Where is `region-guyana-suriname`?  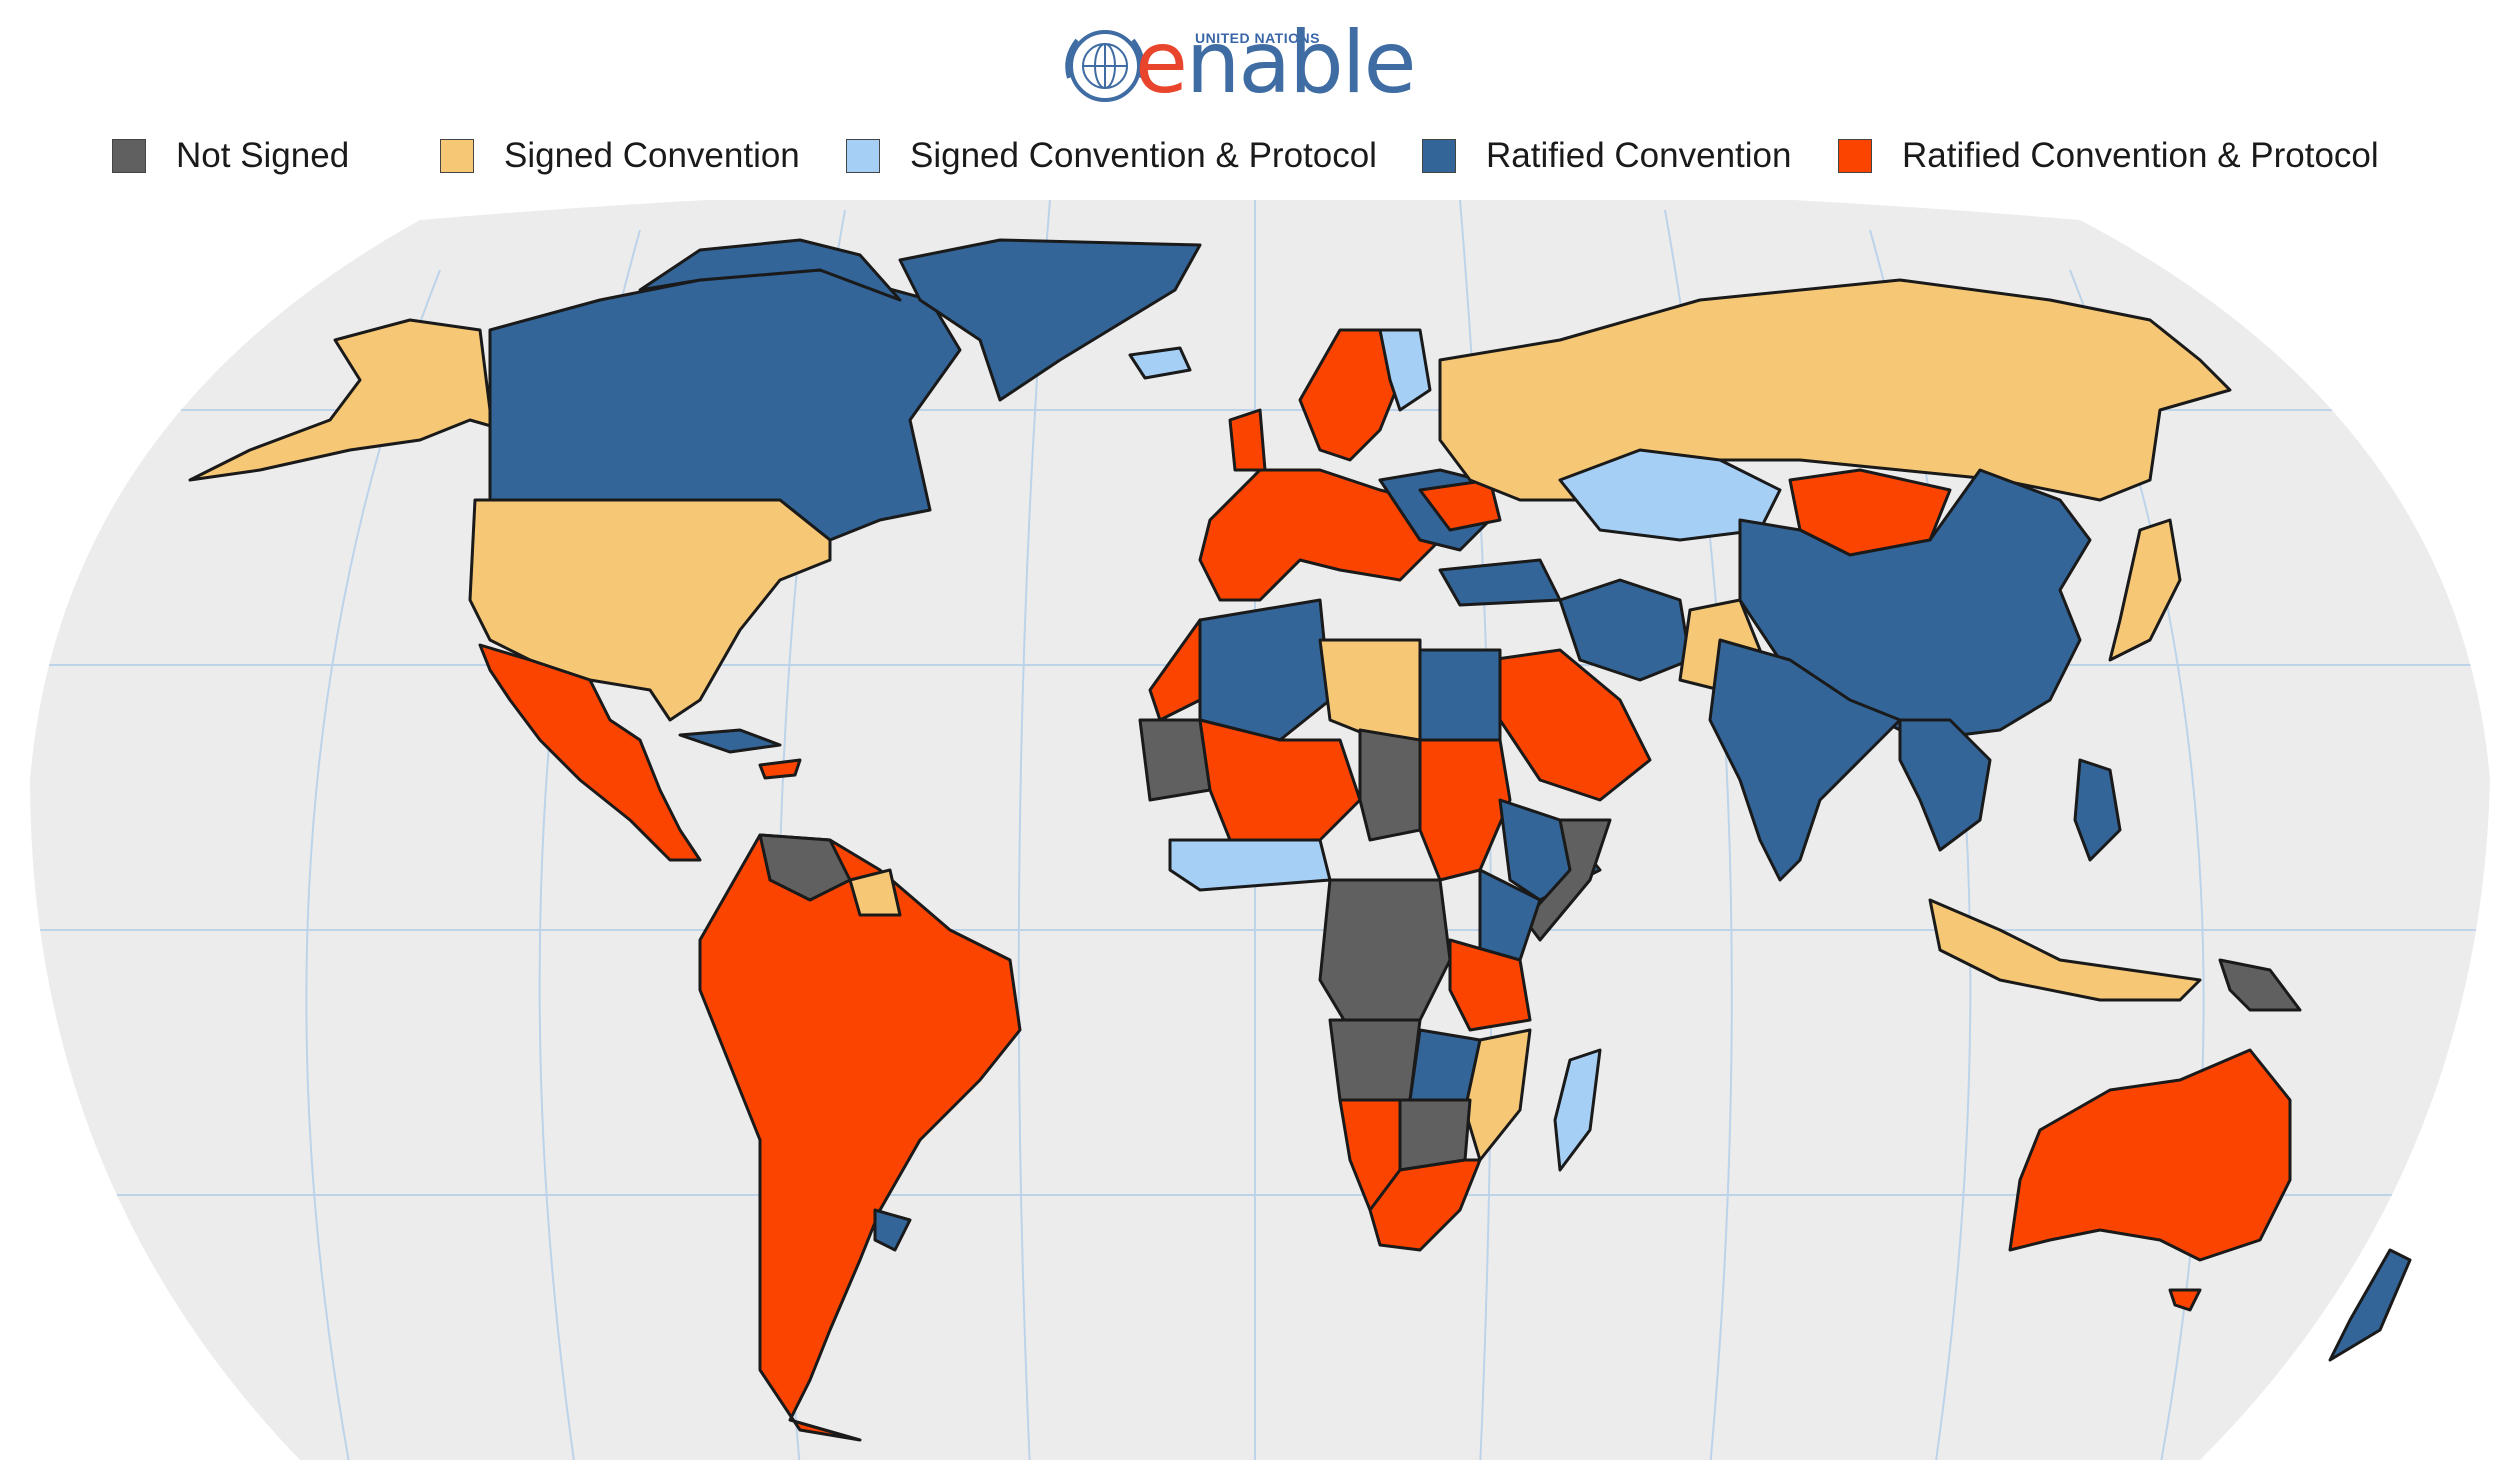 region-guyana-suriname is located at coordinates (875, 892).